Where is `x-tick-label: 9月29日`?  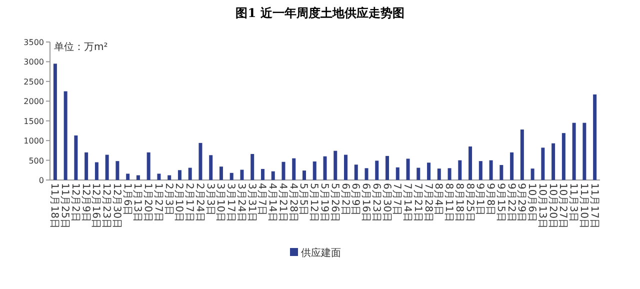
x-tick-label: 9月29日 is located at coordinates (521, 202).